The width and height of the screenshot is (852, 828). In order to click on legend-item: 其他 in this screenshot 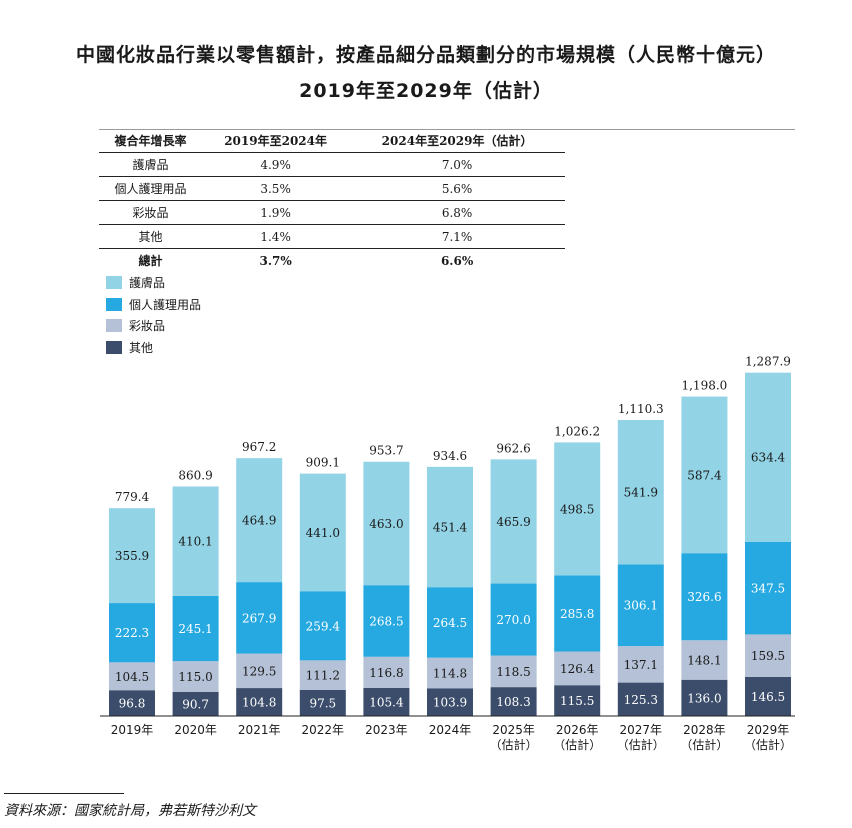, I will do `click(153, 348)`.